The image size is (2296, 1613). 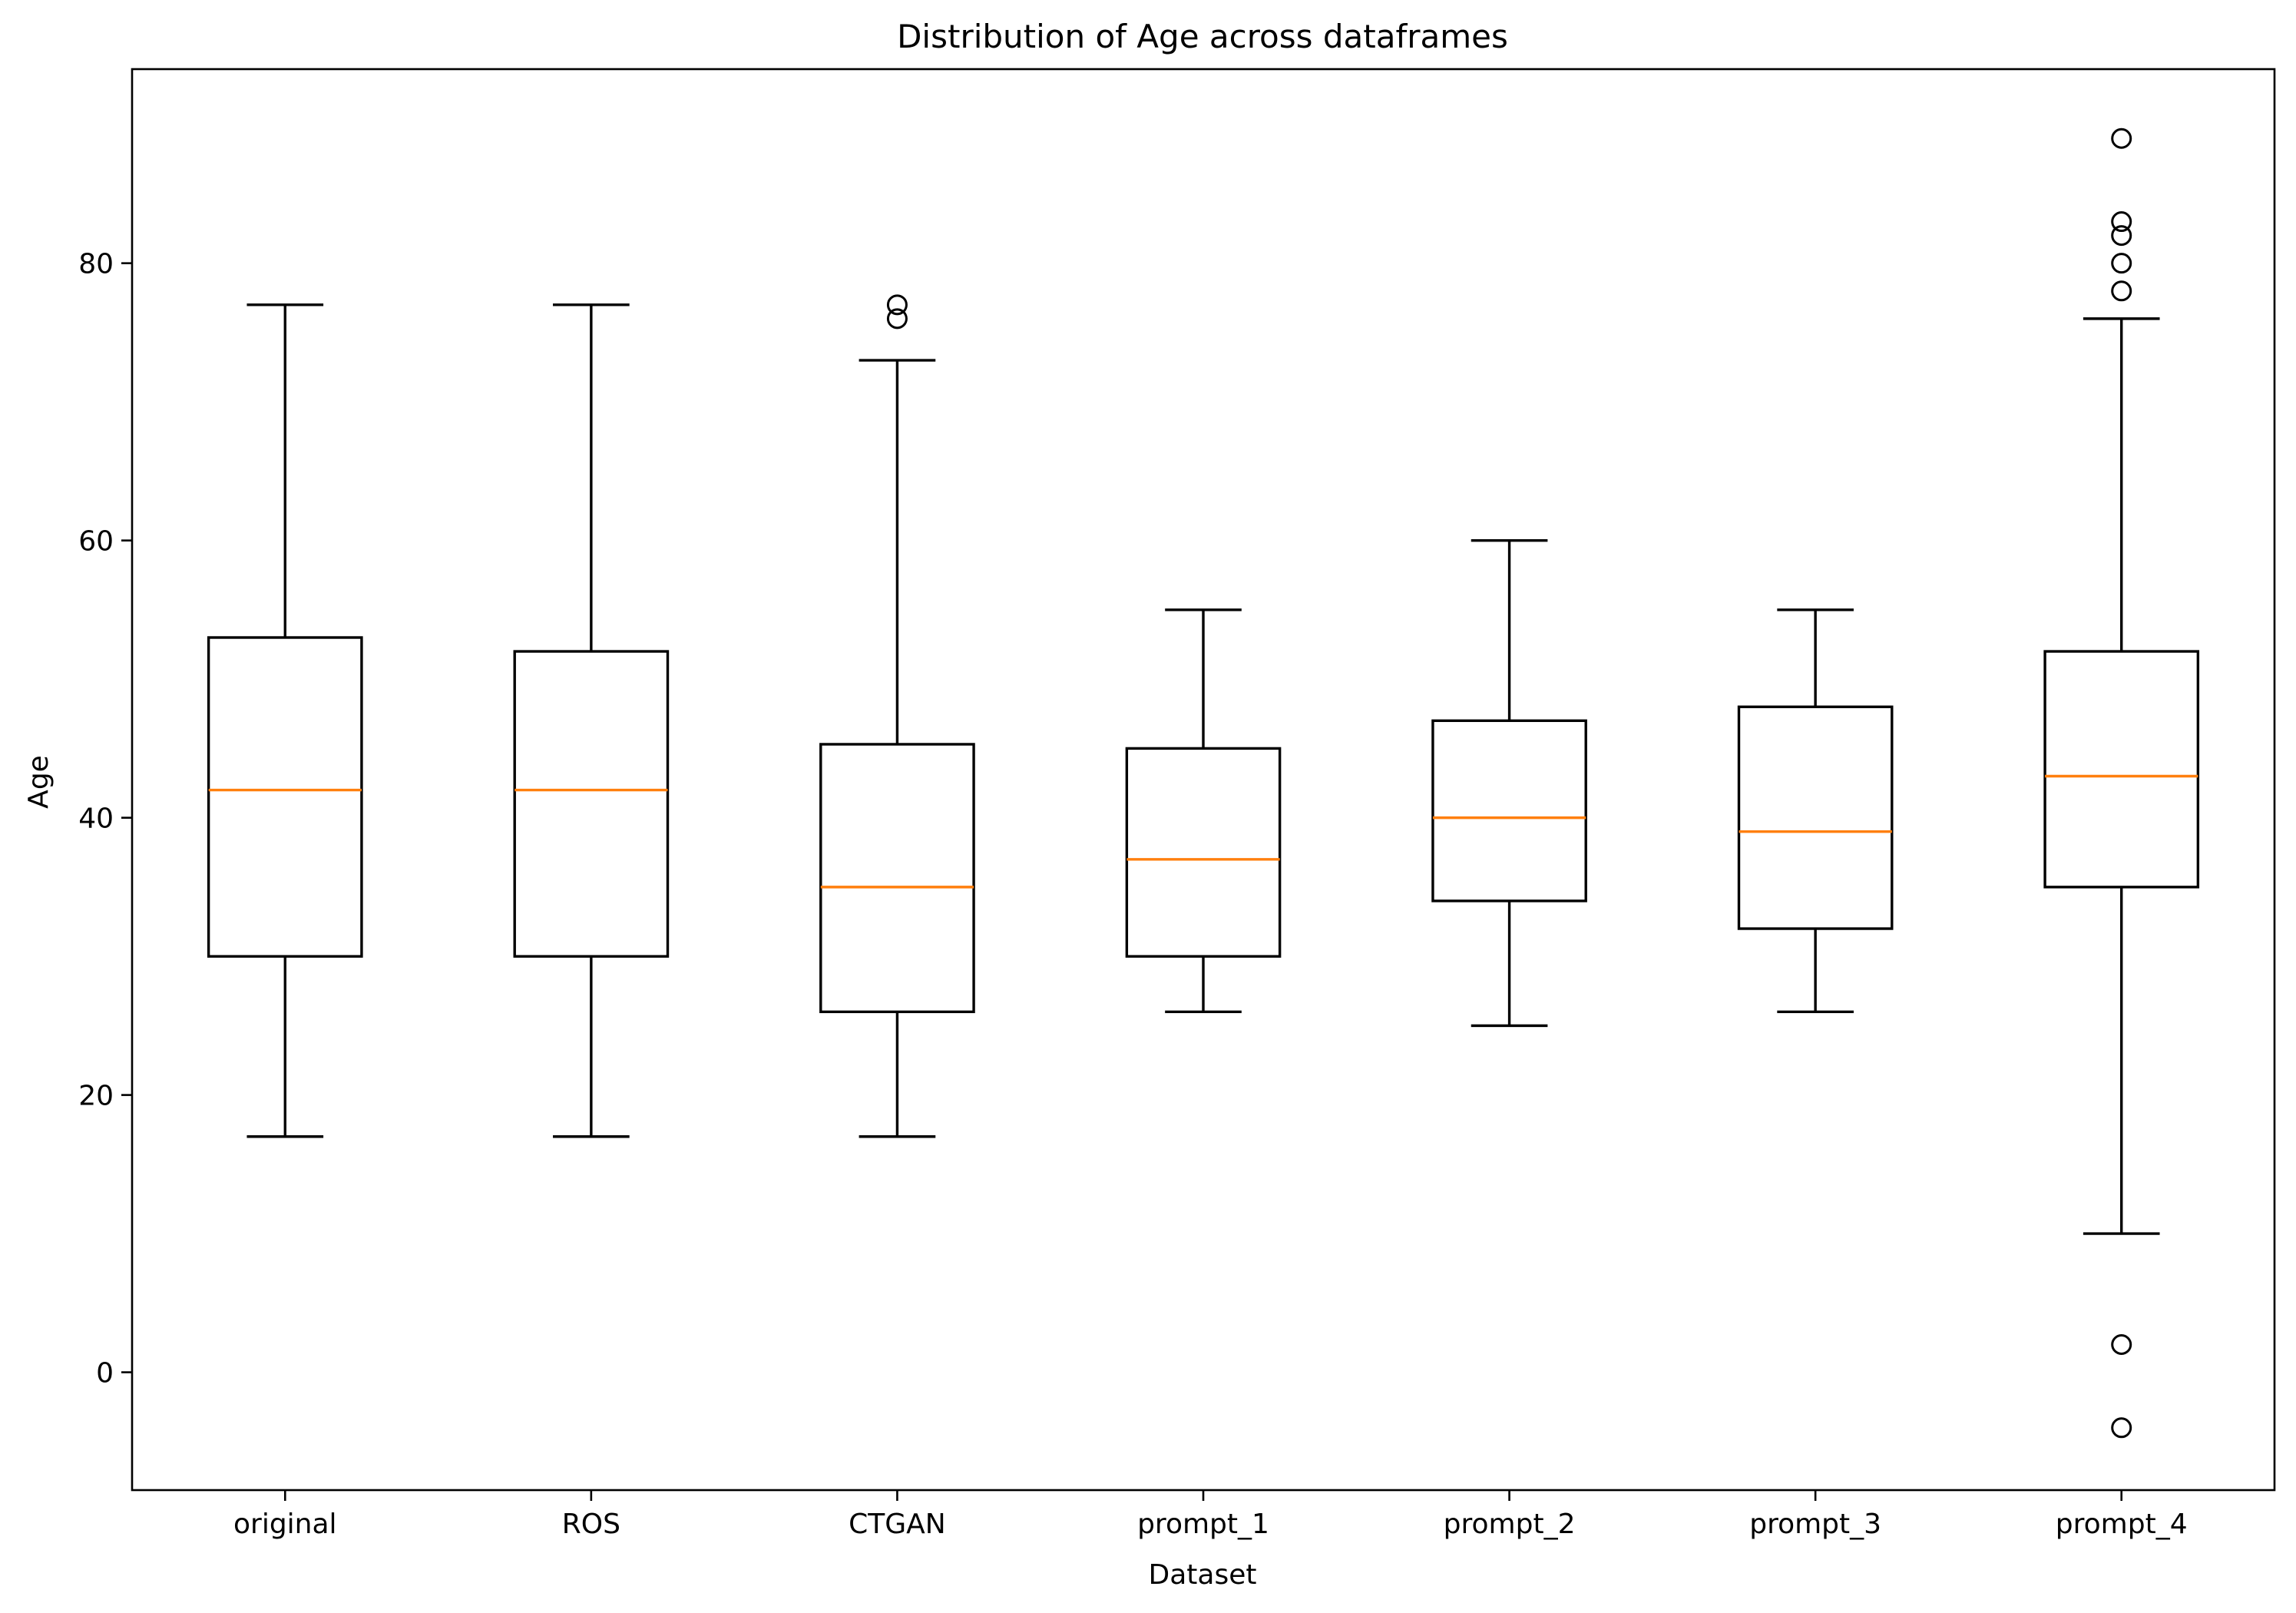 What do you see at coordinates (591, 804) in the screenshot?
I see `box-ROS` at bounding box center [591, 804].